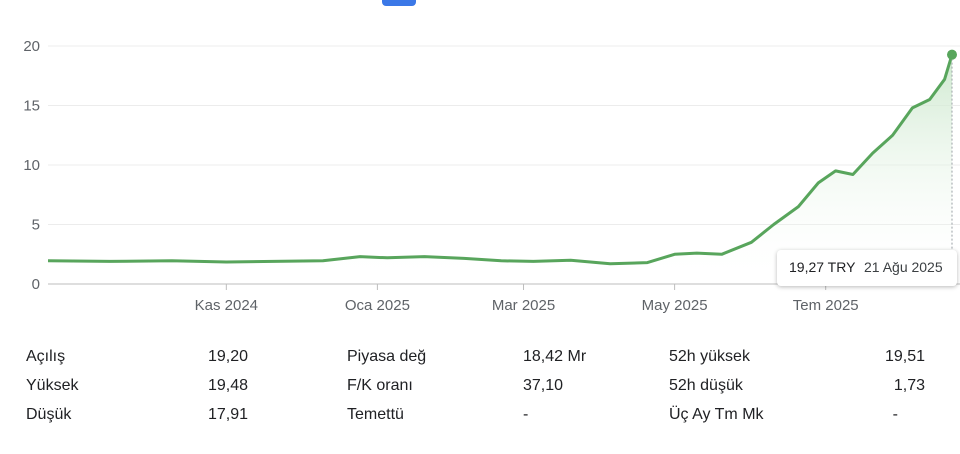 Image resolution: width=960 pixels, height=454 pixels. Describe the element at coordinates (895, 414) in the screenshot. I see `stat-value-quarterly-div: -` at that location.